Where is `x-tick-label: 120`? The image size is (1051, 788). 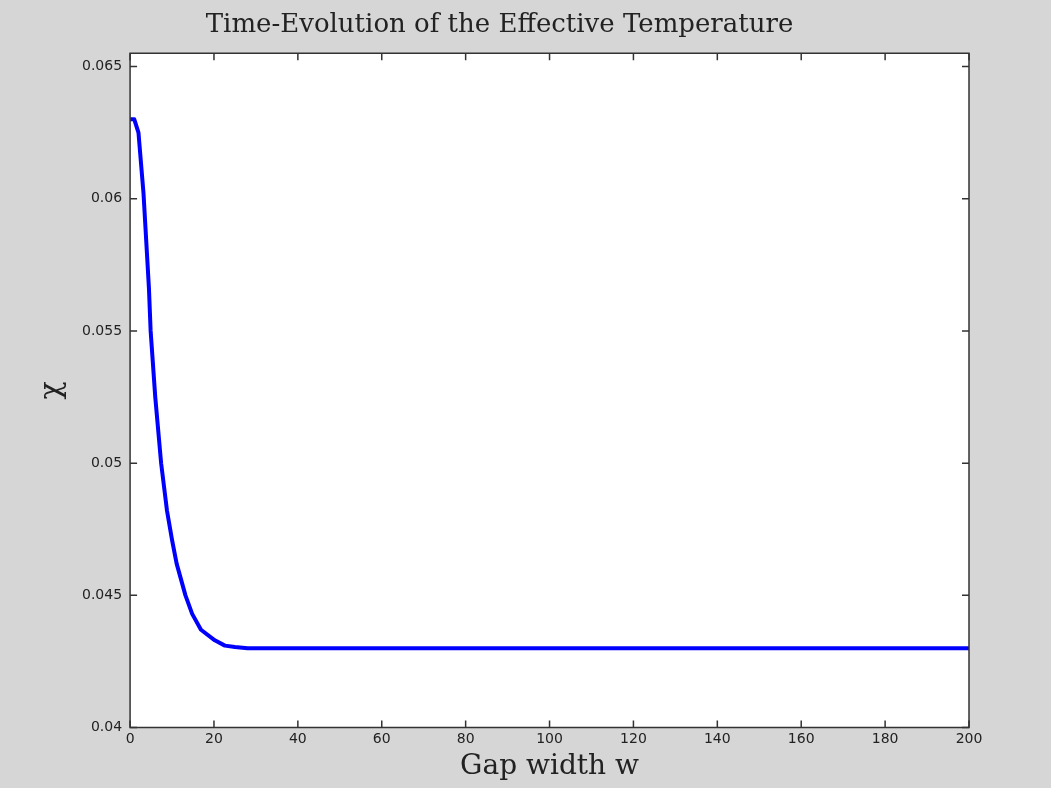 x-tick-label: 120 is located at coordinates (633, 737).